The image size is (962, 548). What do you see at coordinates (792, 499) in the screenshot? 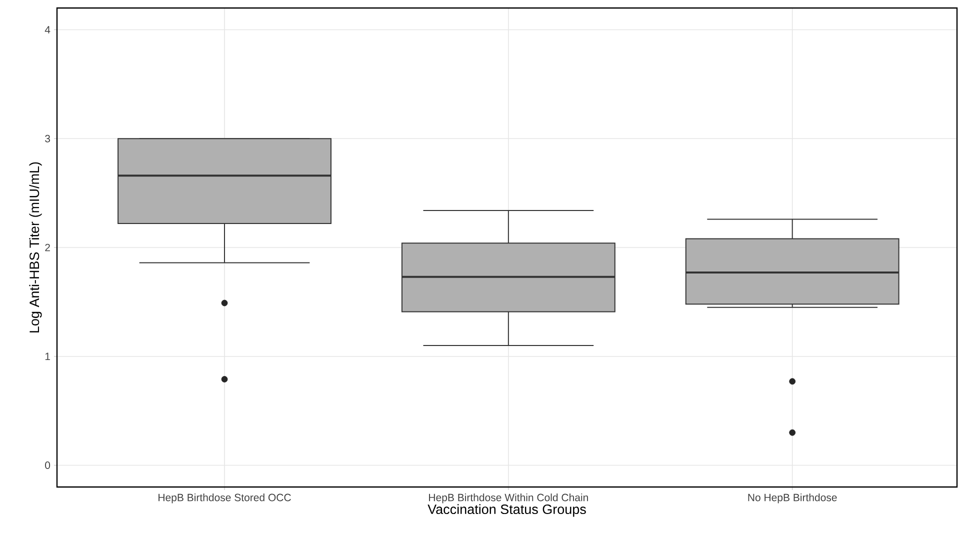
I see `x-tick-label: No HepB Birthdose` at bounding box center [792, 499].